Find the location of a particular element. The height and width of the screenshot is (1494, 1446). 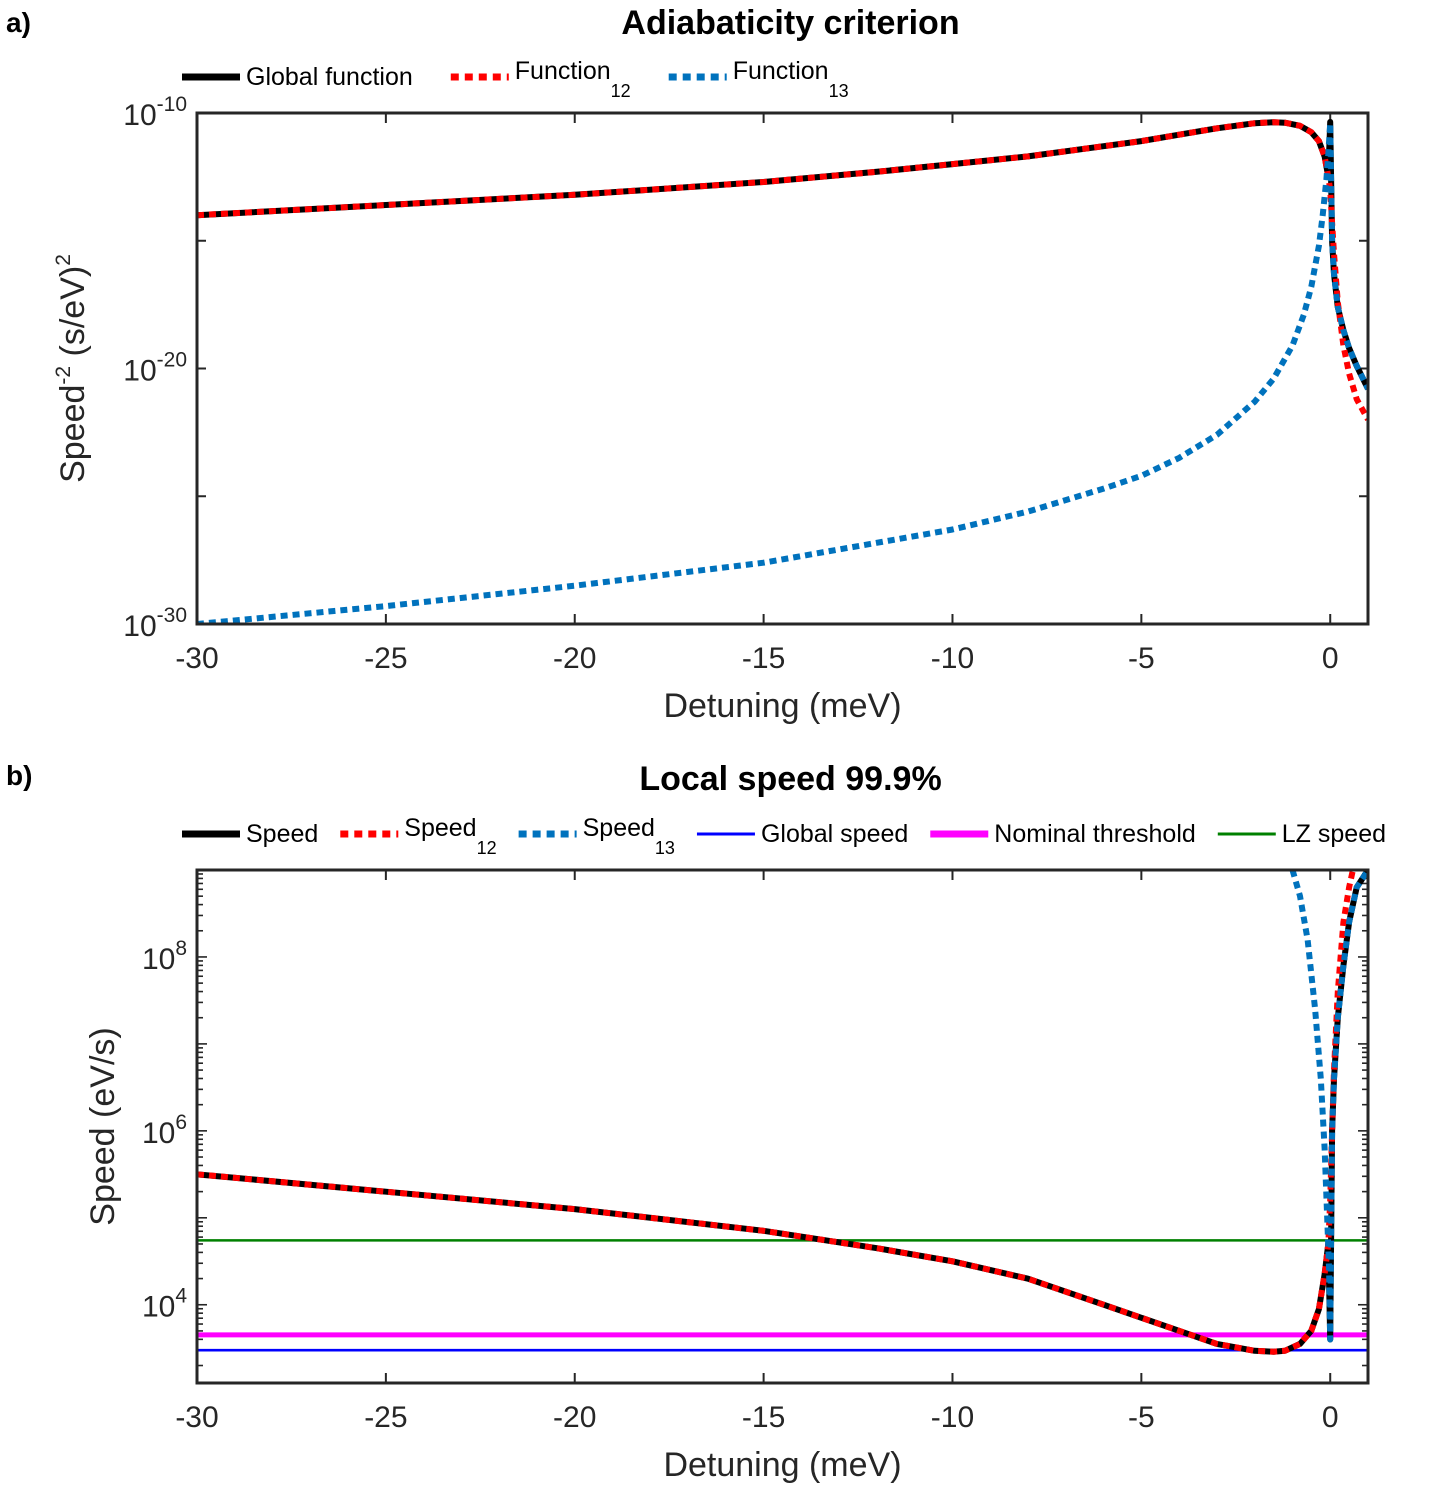

legend-item: Function12 is located at coordinates (540, 79).